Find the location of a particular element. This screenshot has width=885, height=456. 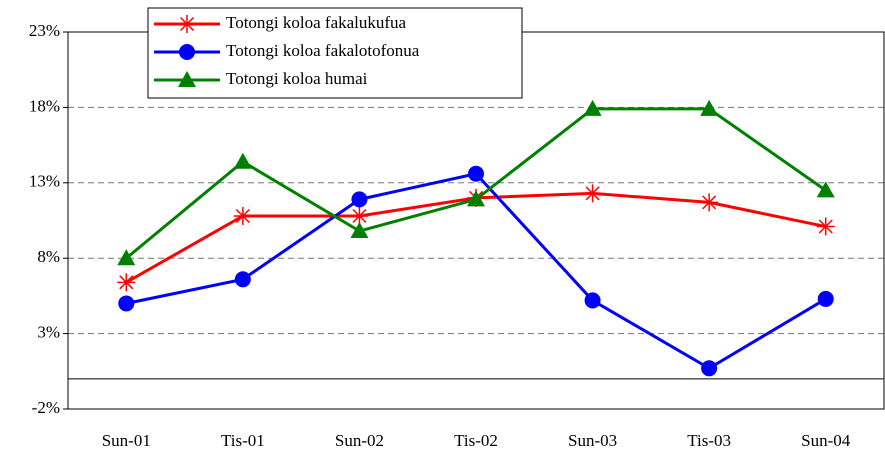

y-tick-label: 23% is located at coordinates (44, 30).